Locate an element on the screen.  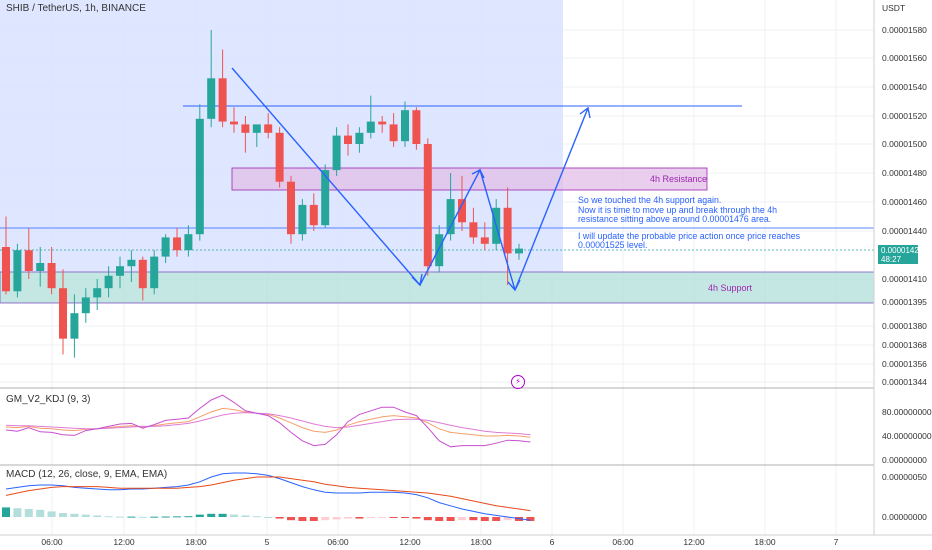
kdj-title: GM_V2_KDJ (9, 3) is located at coordinates (48, 399).